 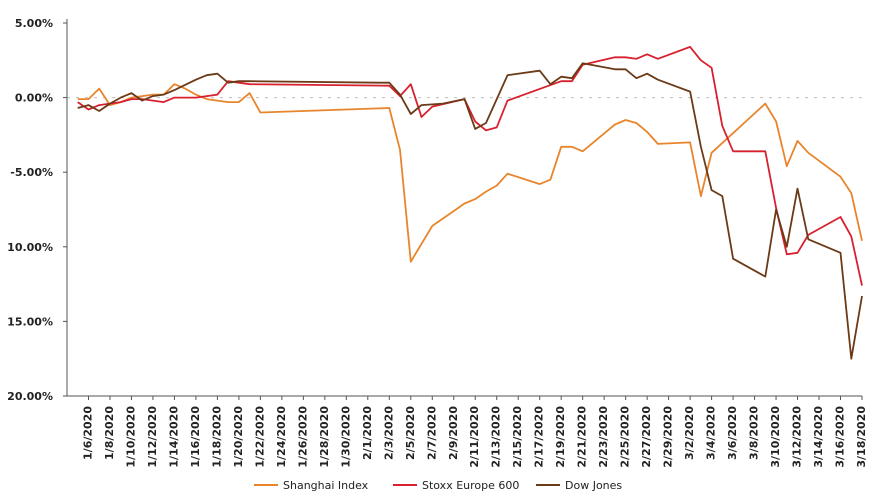 What do you see at coordinates (238, 437) in the screenshot?
I see `x-tick-label: 1/20/2020` at bounding box center [238, 437].